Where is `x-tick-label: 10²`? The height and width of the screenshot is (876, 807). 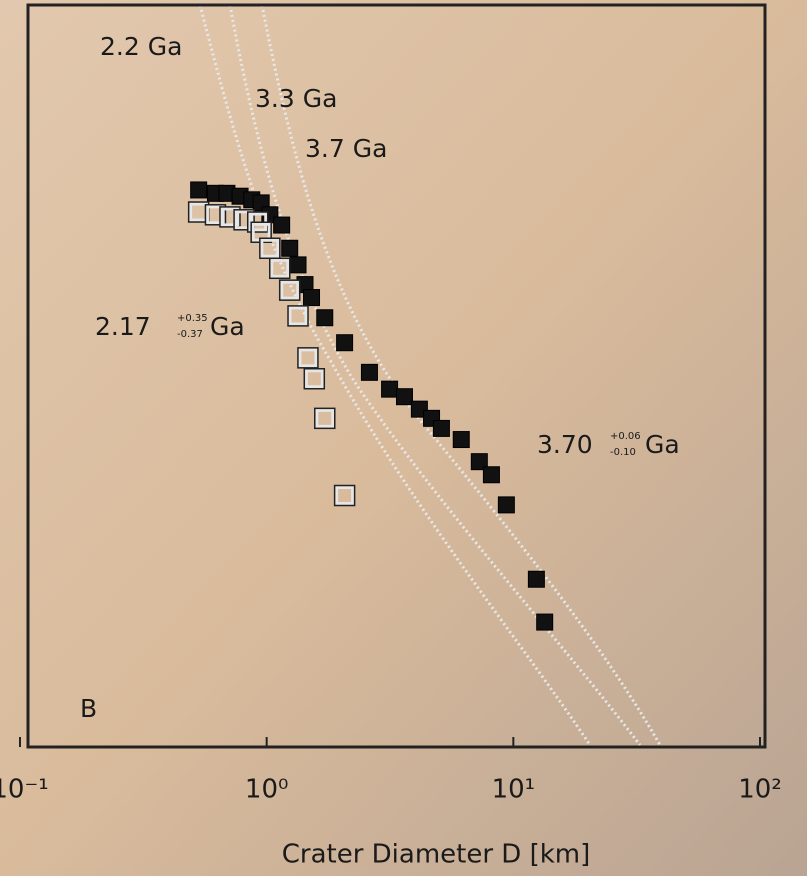 x-tick-label: 10² is located at coordinates (760, 790).